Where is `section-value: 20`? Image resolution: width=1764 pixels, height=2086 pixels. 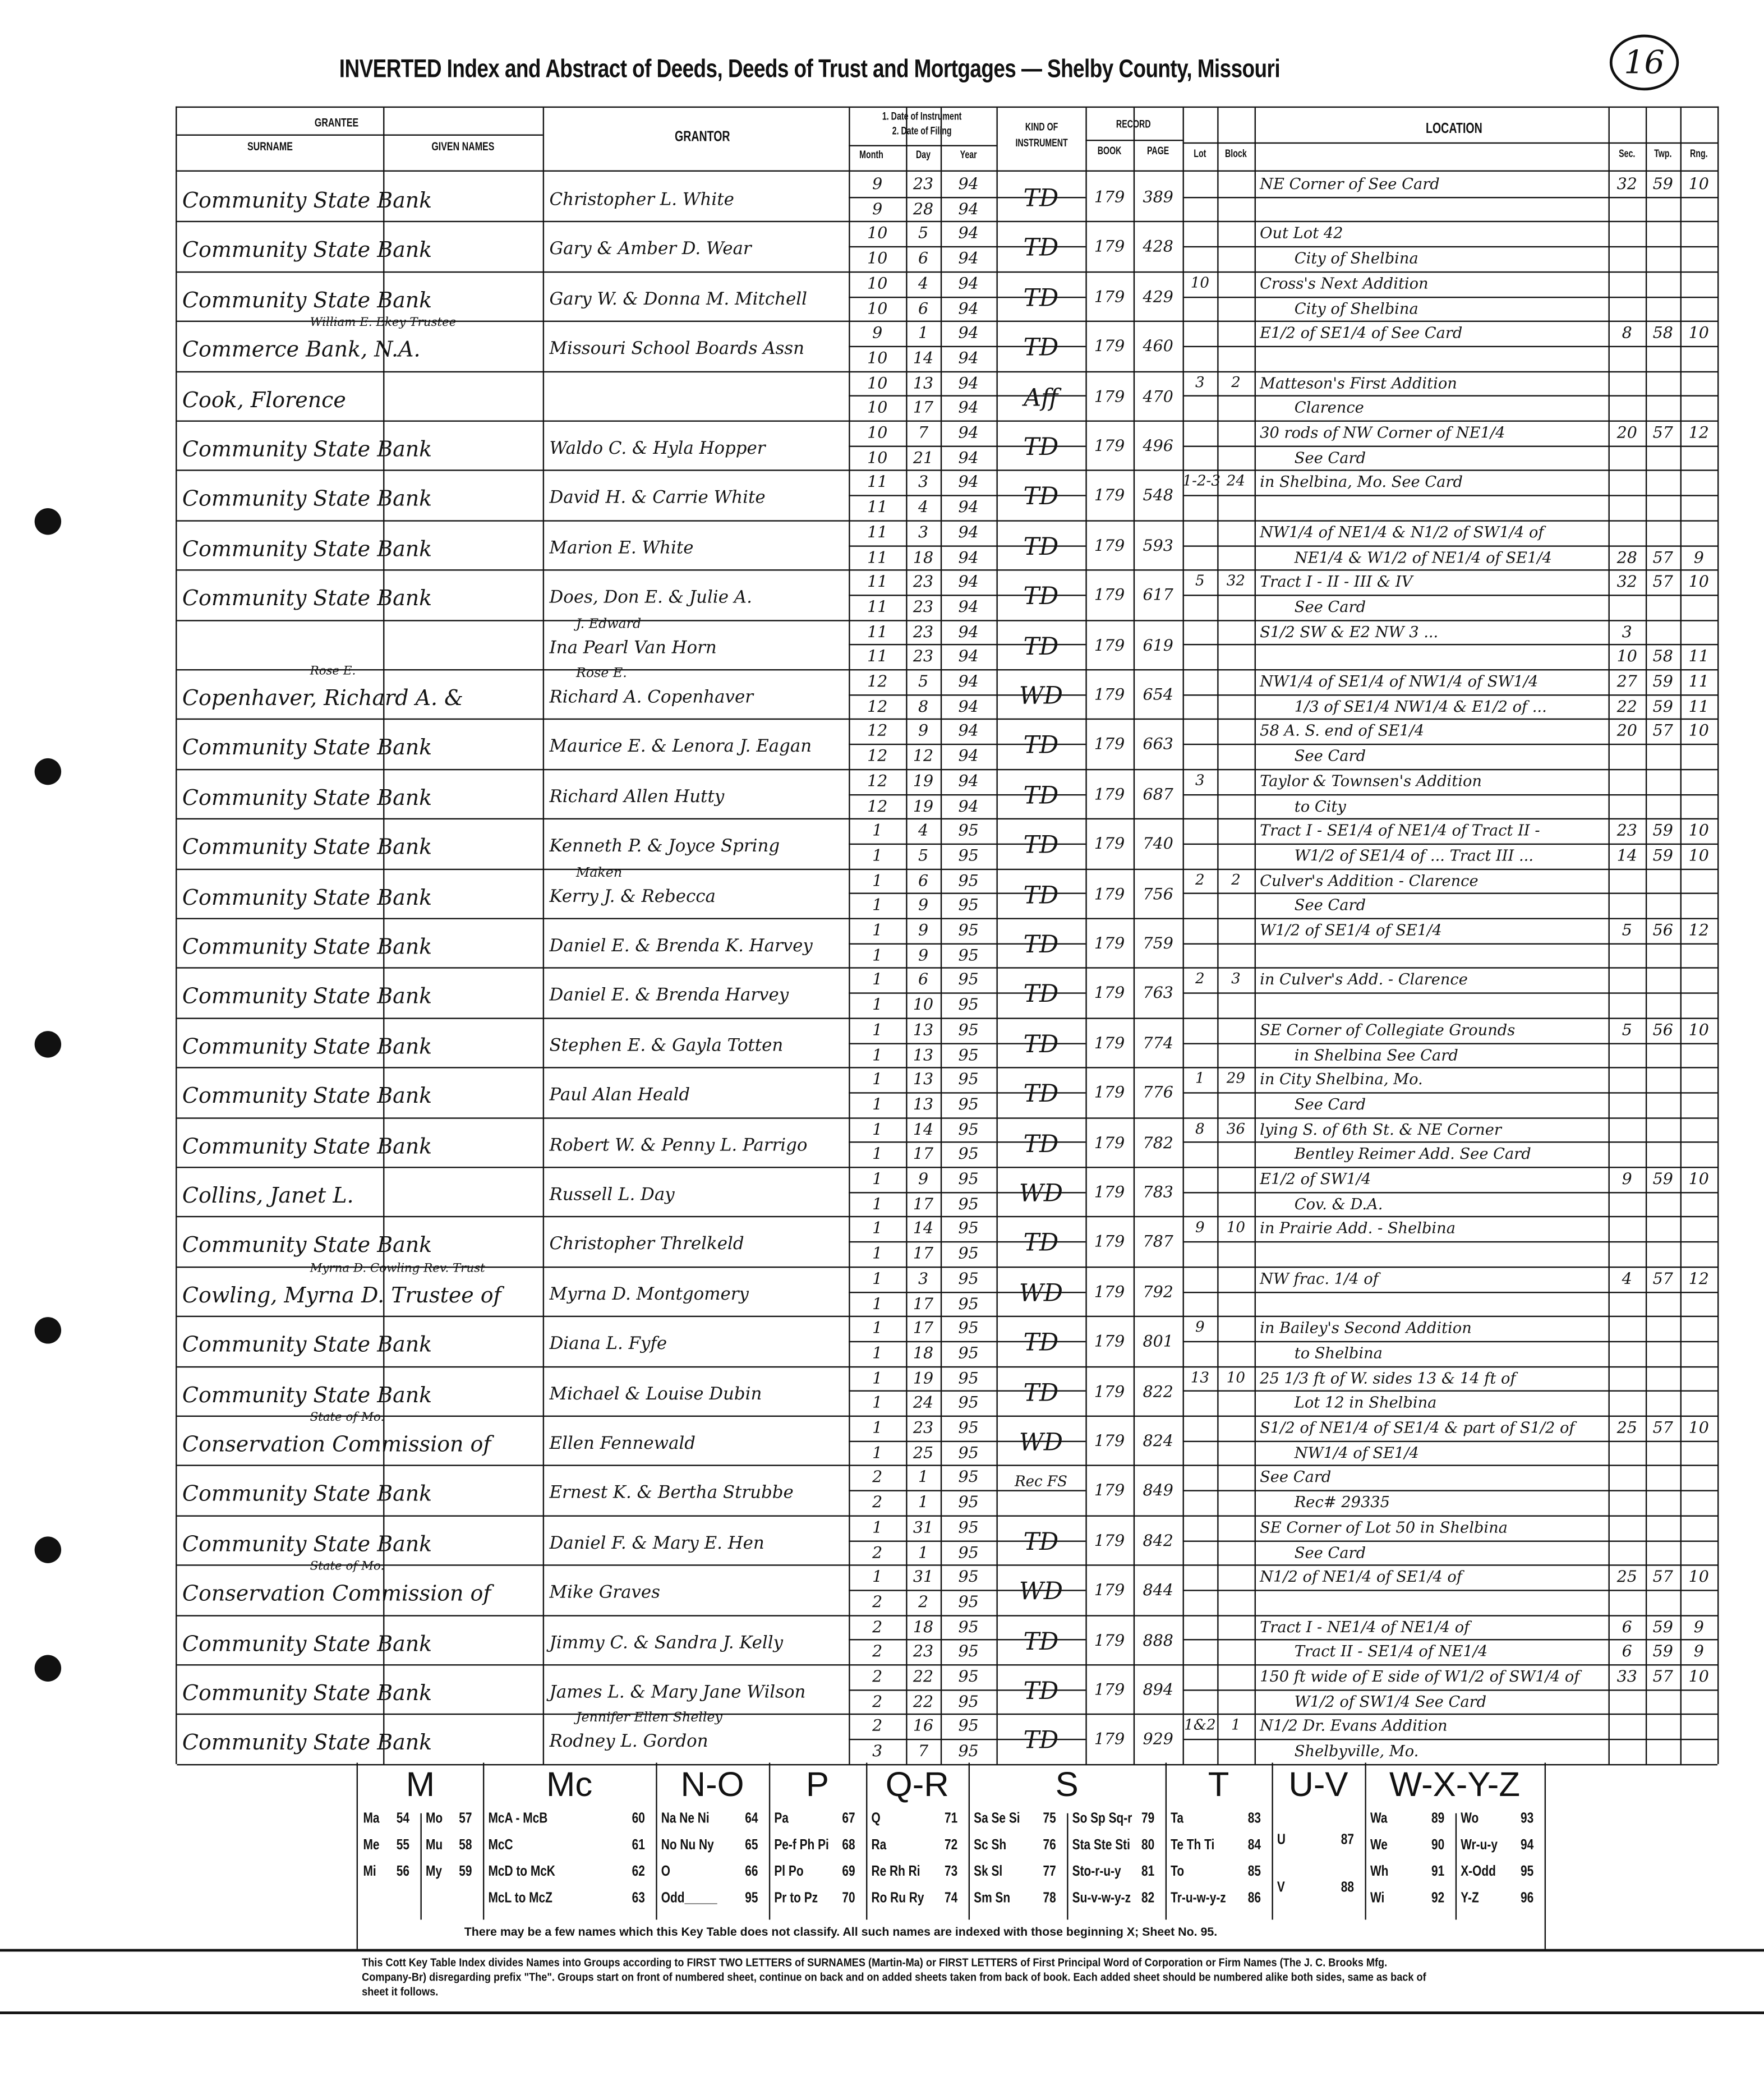 section-value: 20 is located at coordinates (1627, 432).